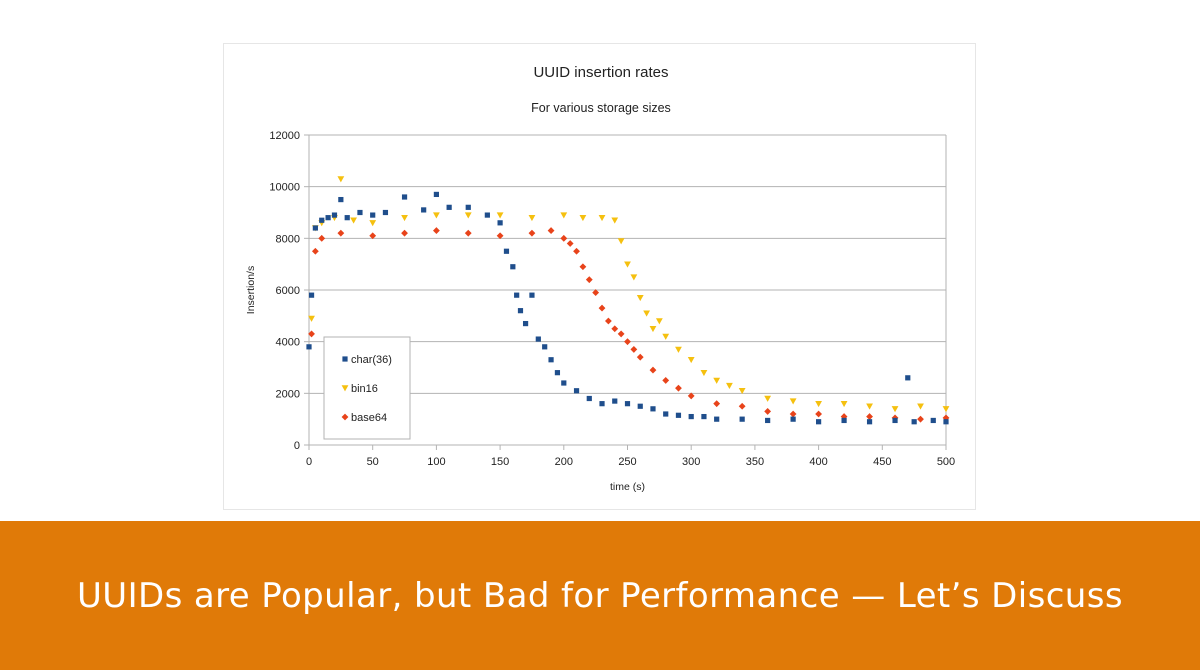 The width and height of the screenshot is (1200, 670). I want to click on legend-box, so click(367, 388).